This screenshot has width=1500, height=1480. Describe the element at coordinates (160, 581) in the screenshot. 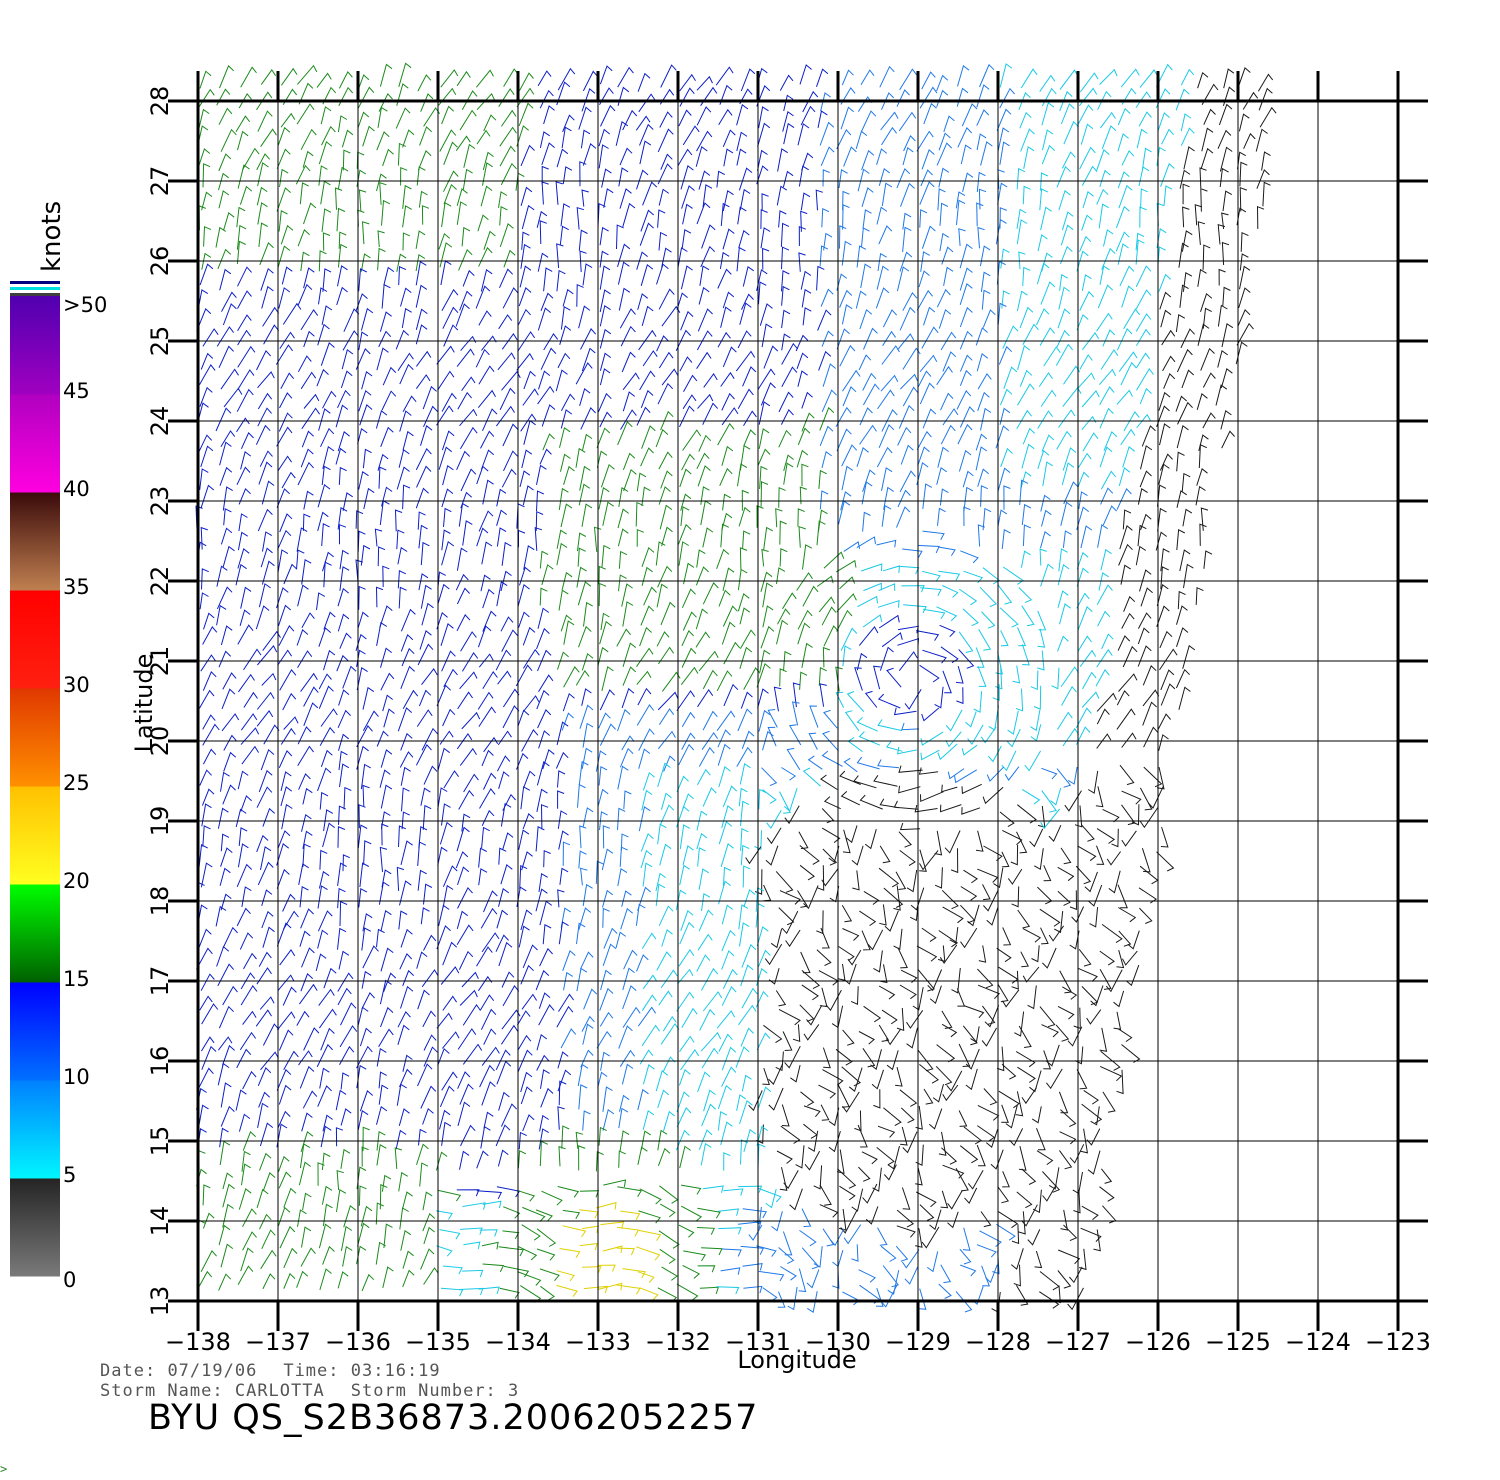

I see `lat-tick-label: 22` at that location.